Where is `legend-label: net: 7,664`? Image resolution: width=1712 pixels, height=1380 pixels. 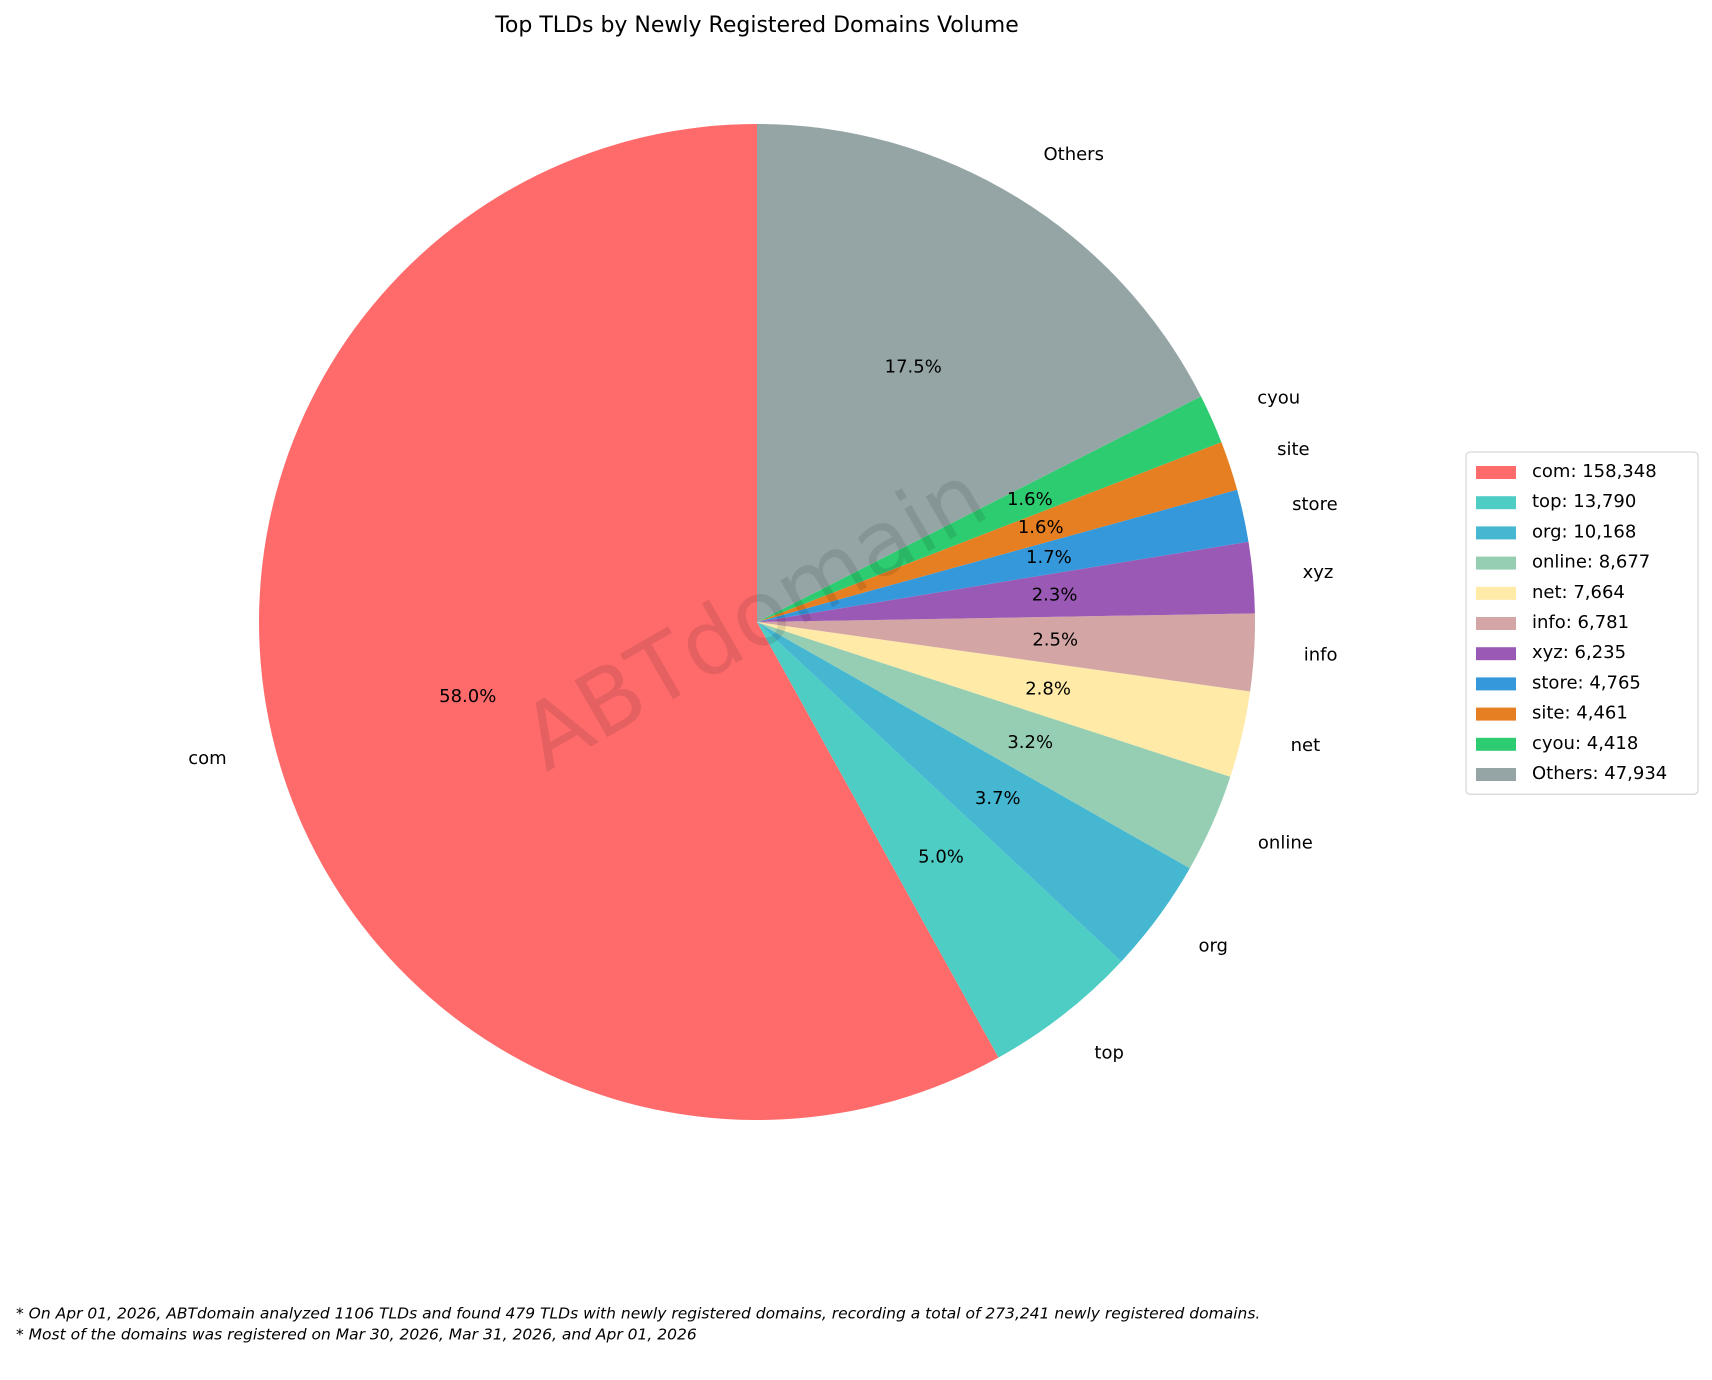
legend-label: net: 7,664 is located at coordinates (1578, 592).